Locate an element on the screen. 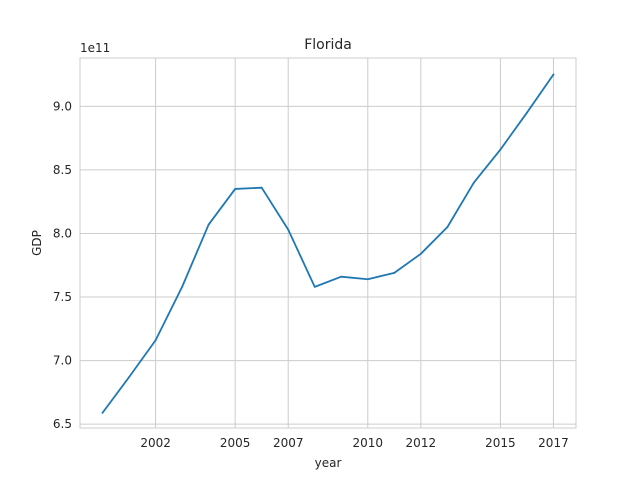  y-axis-label: GDP is located at coordinates (37, 243).